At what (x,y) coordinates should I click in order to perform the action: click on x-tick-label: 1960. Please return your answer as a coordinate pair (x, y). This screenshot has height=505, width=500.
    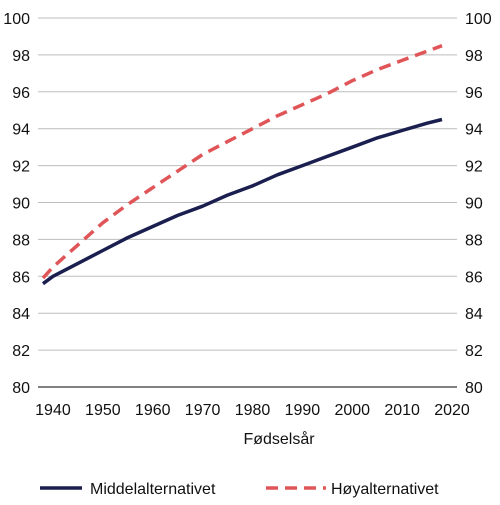
    Looking at the image, I should click on (153, 410).